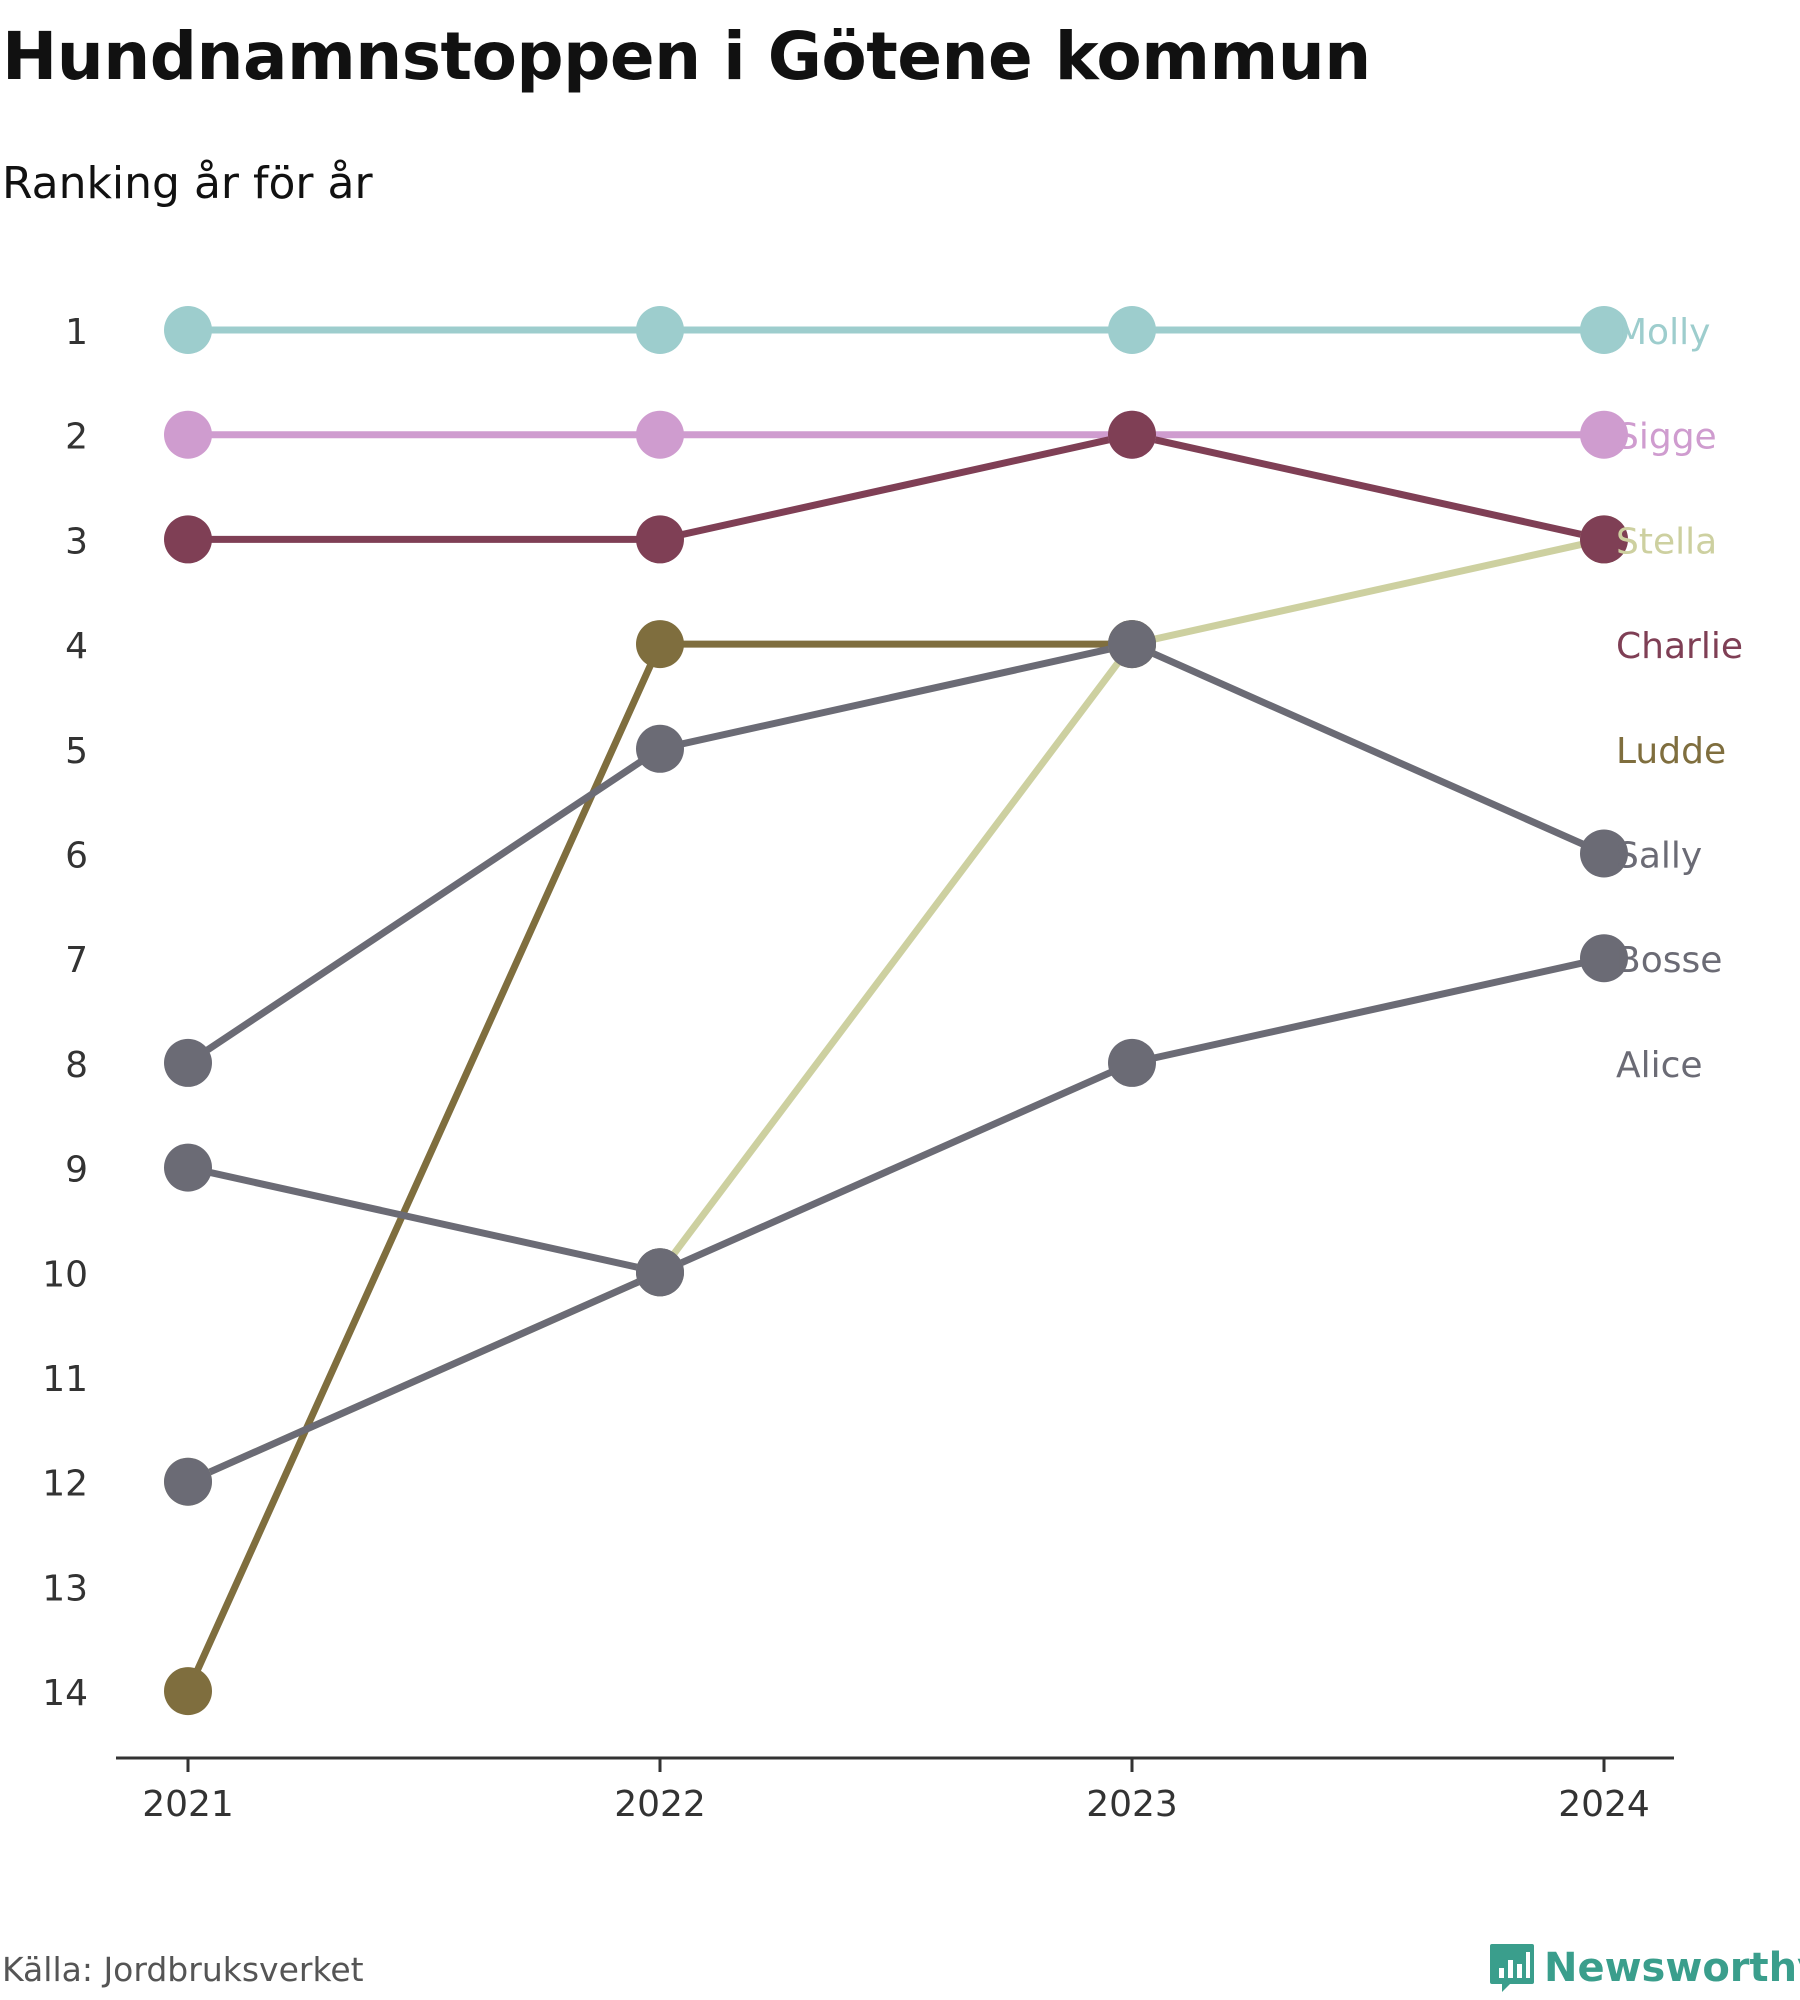 The image size is (1800, 2000). I want to click on x-tick-label: 2021, so click(188, 1804).